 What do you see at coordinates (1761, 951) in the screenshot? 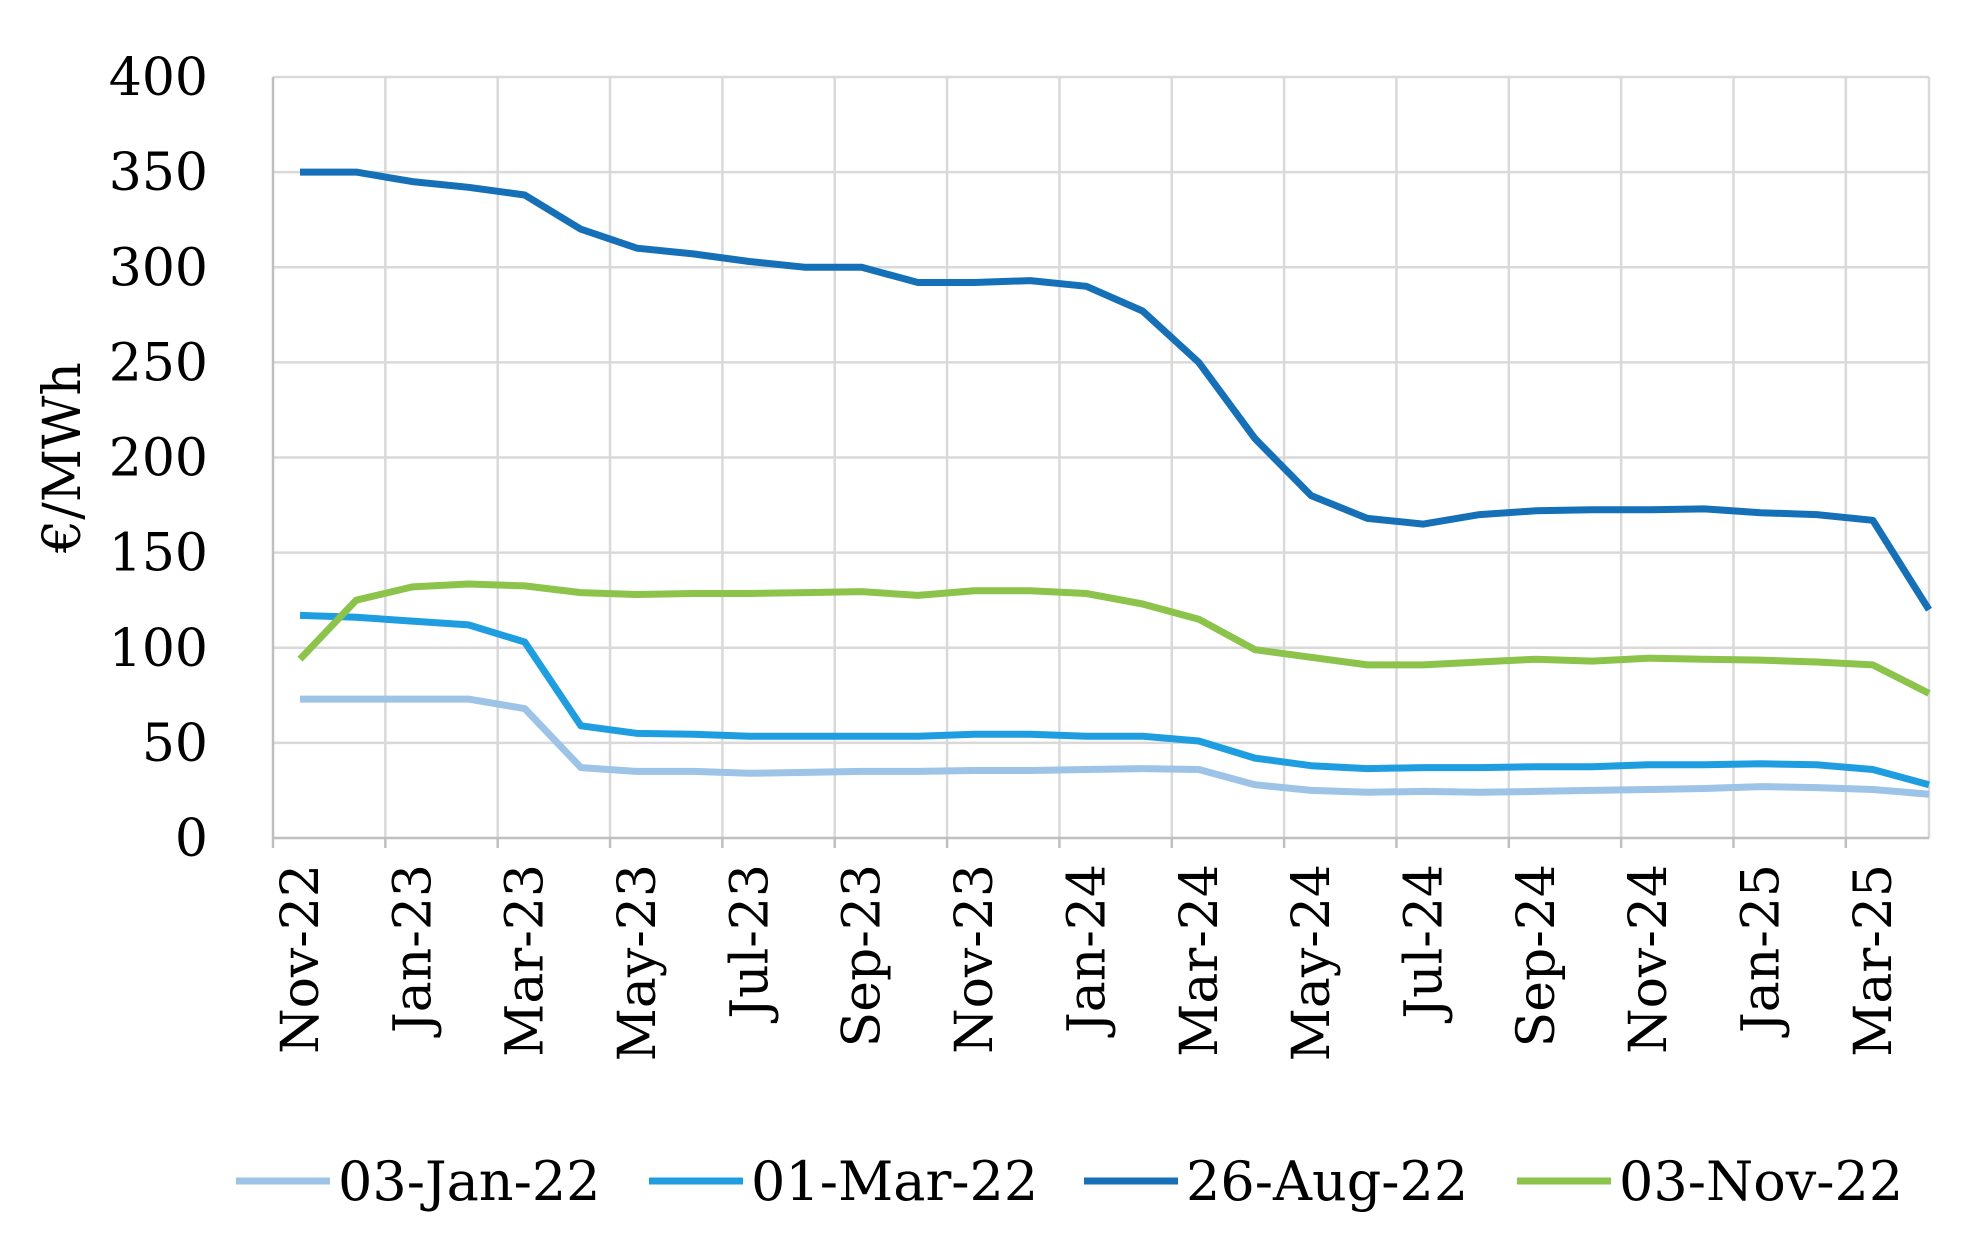
I see `x-tick-label: Jan-25` at bounding box center [1761, 951].